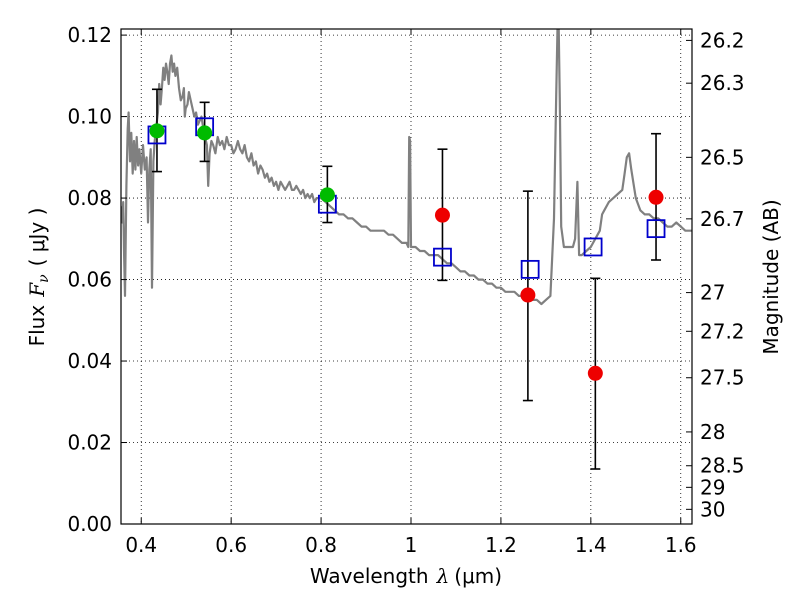 This screenshot has width=800, height=600. I want to click on y2-tick-label: 26.5, so click(722, 157).